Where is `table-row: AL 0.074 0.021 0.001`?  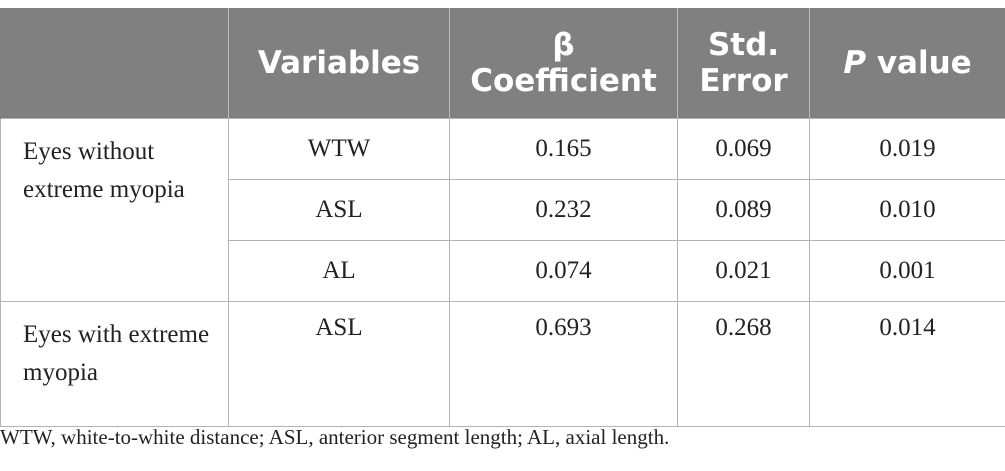 table-row: AL 0.074 0.021 0.001 is located at coordinates (503, 271).